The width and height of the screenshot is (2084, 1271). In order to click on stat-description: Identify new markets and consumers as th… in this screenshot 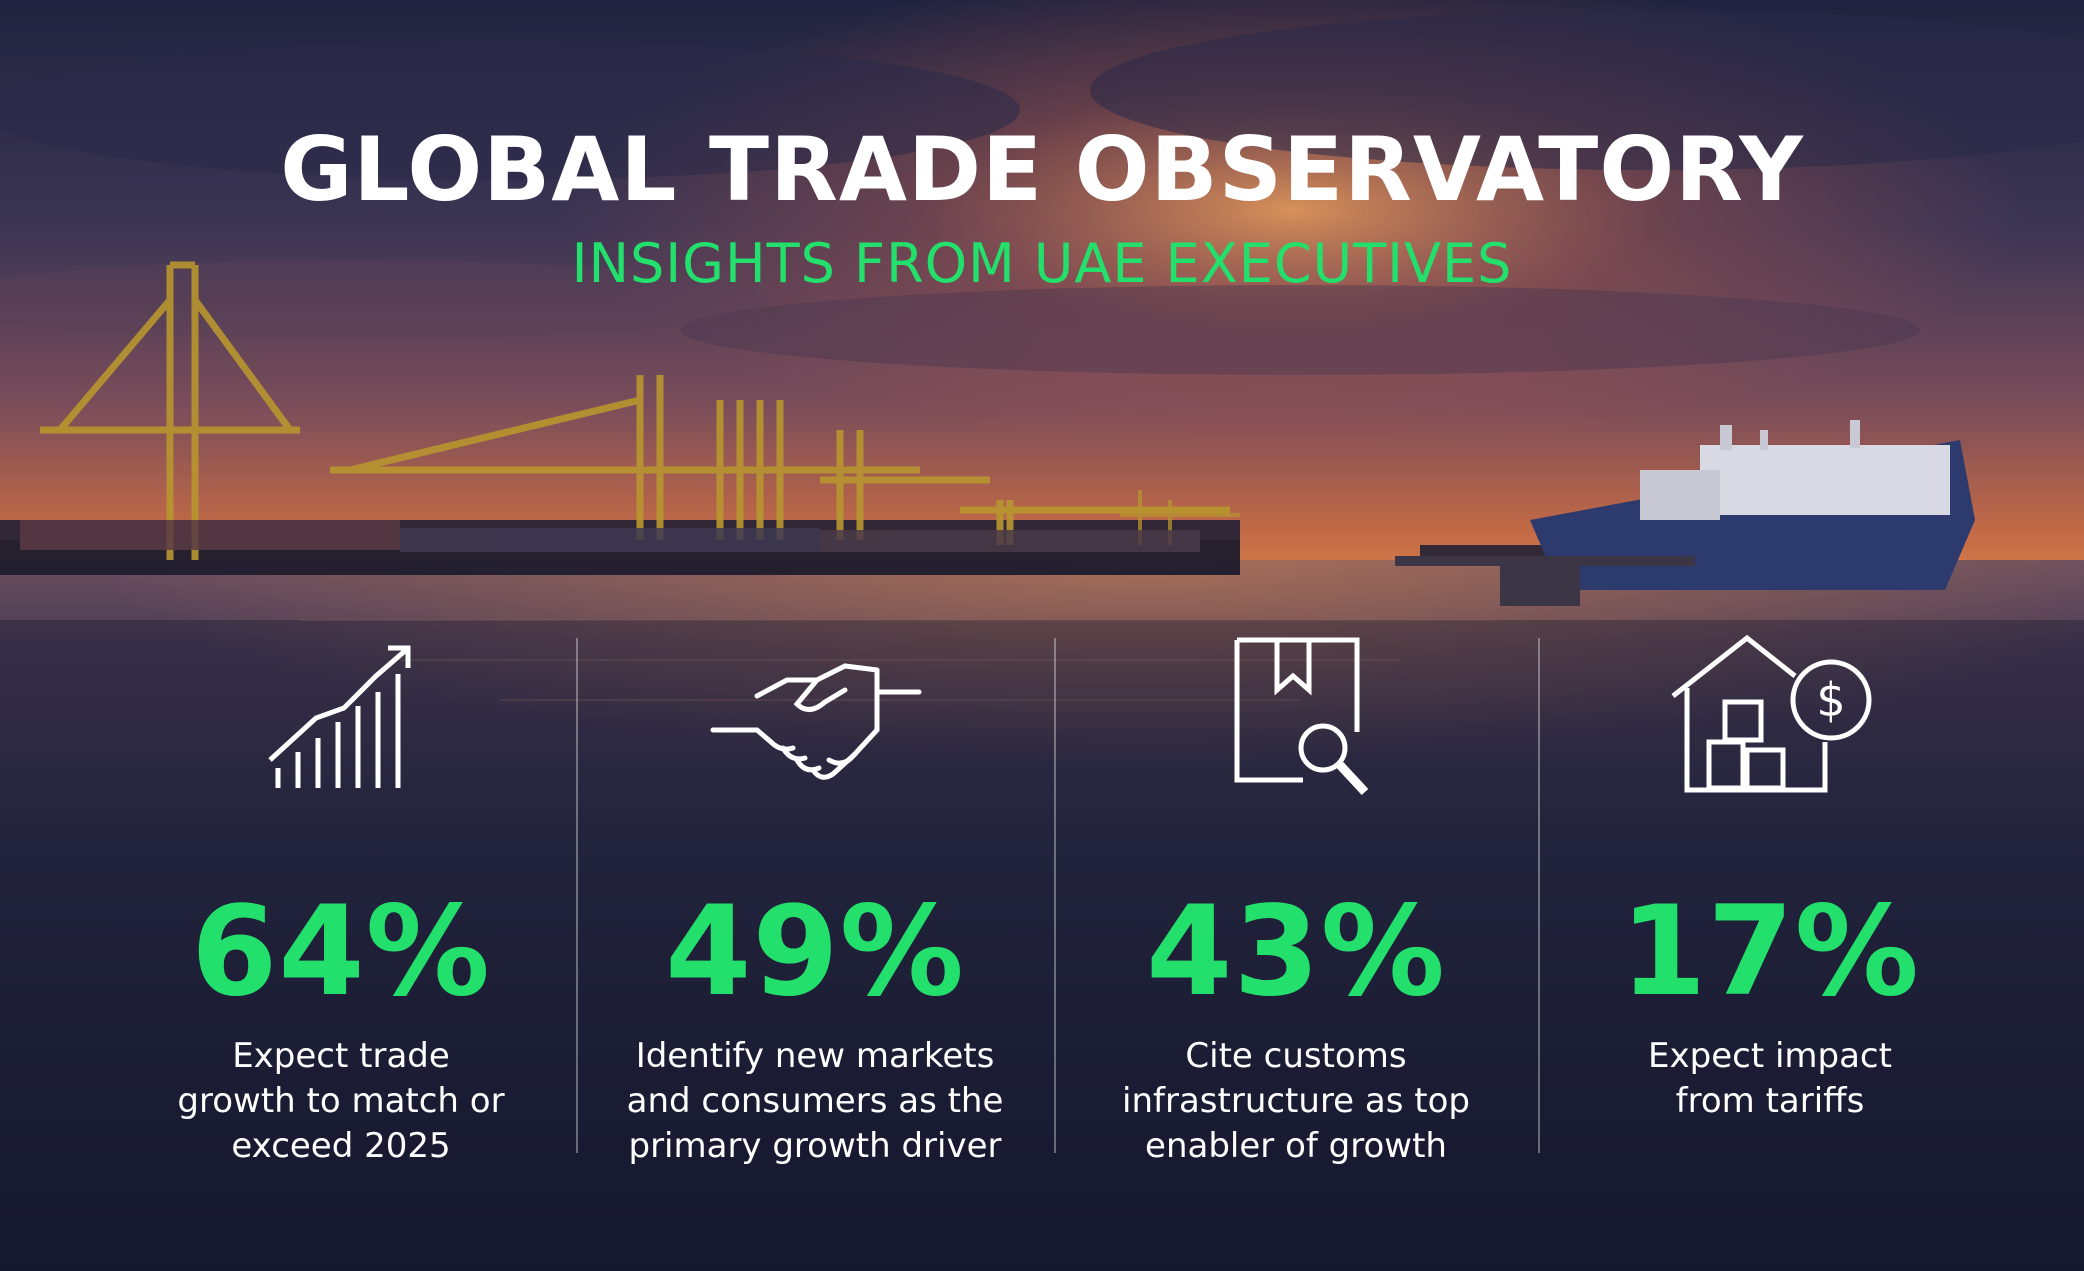, I will do `click(815, 1101)`.